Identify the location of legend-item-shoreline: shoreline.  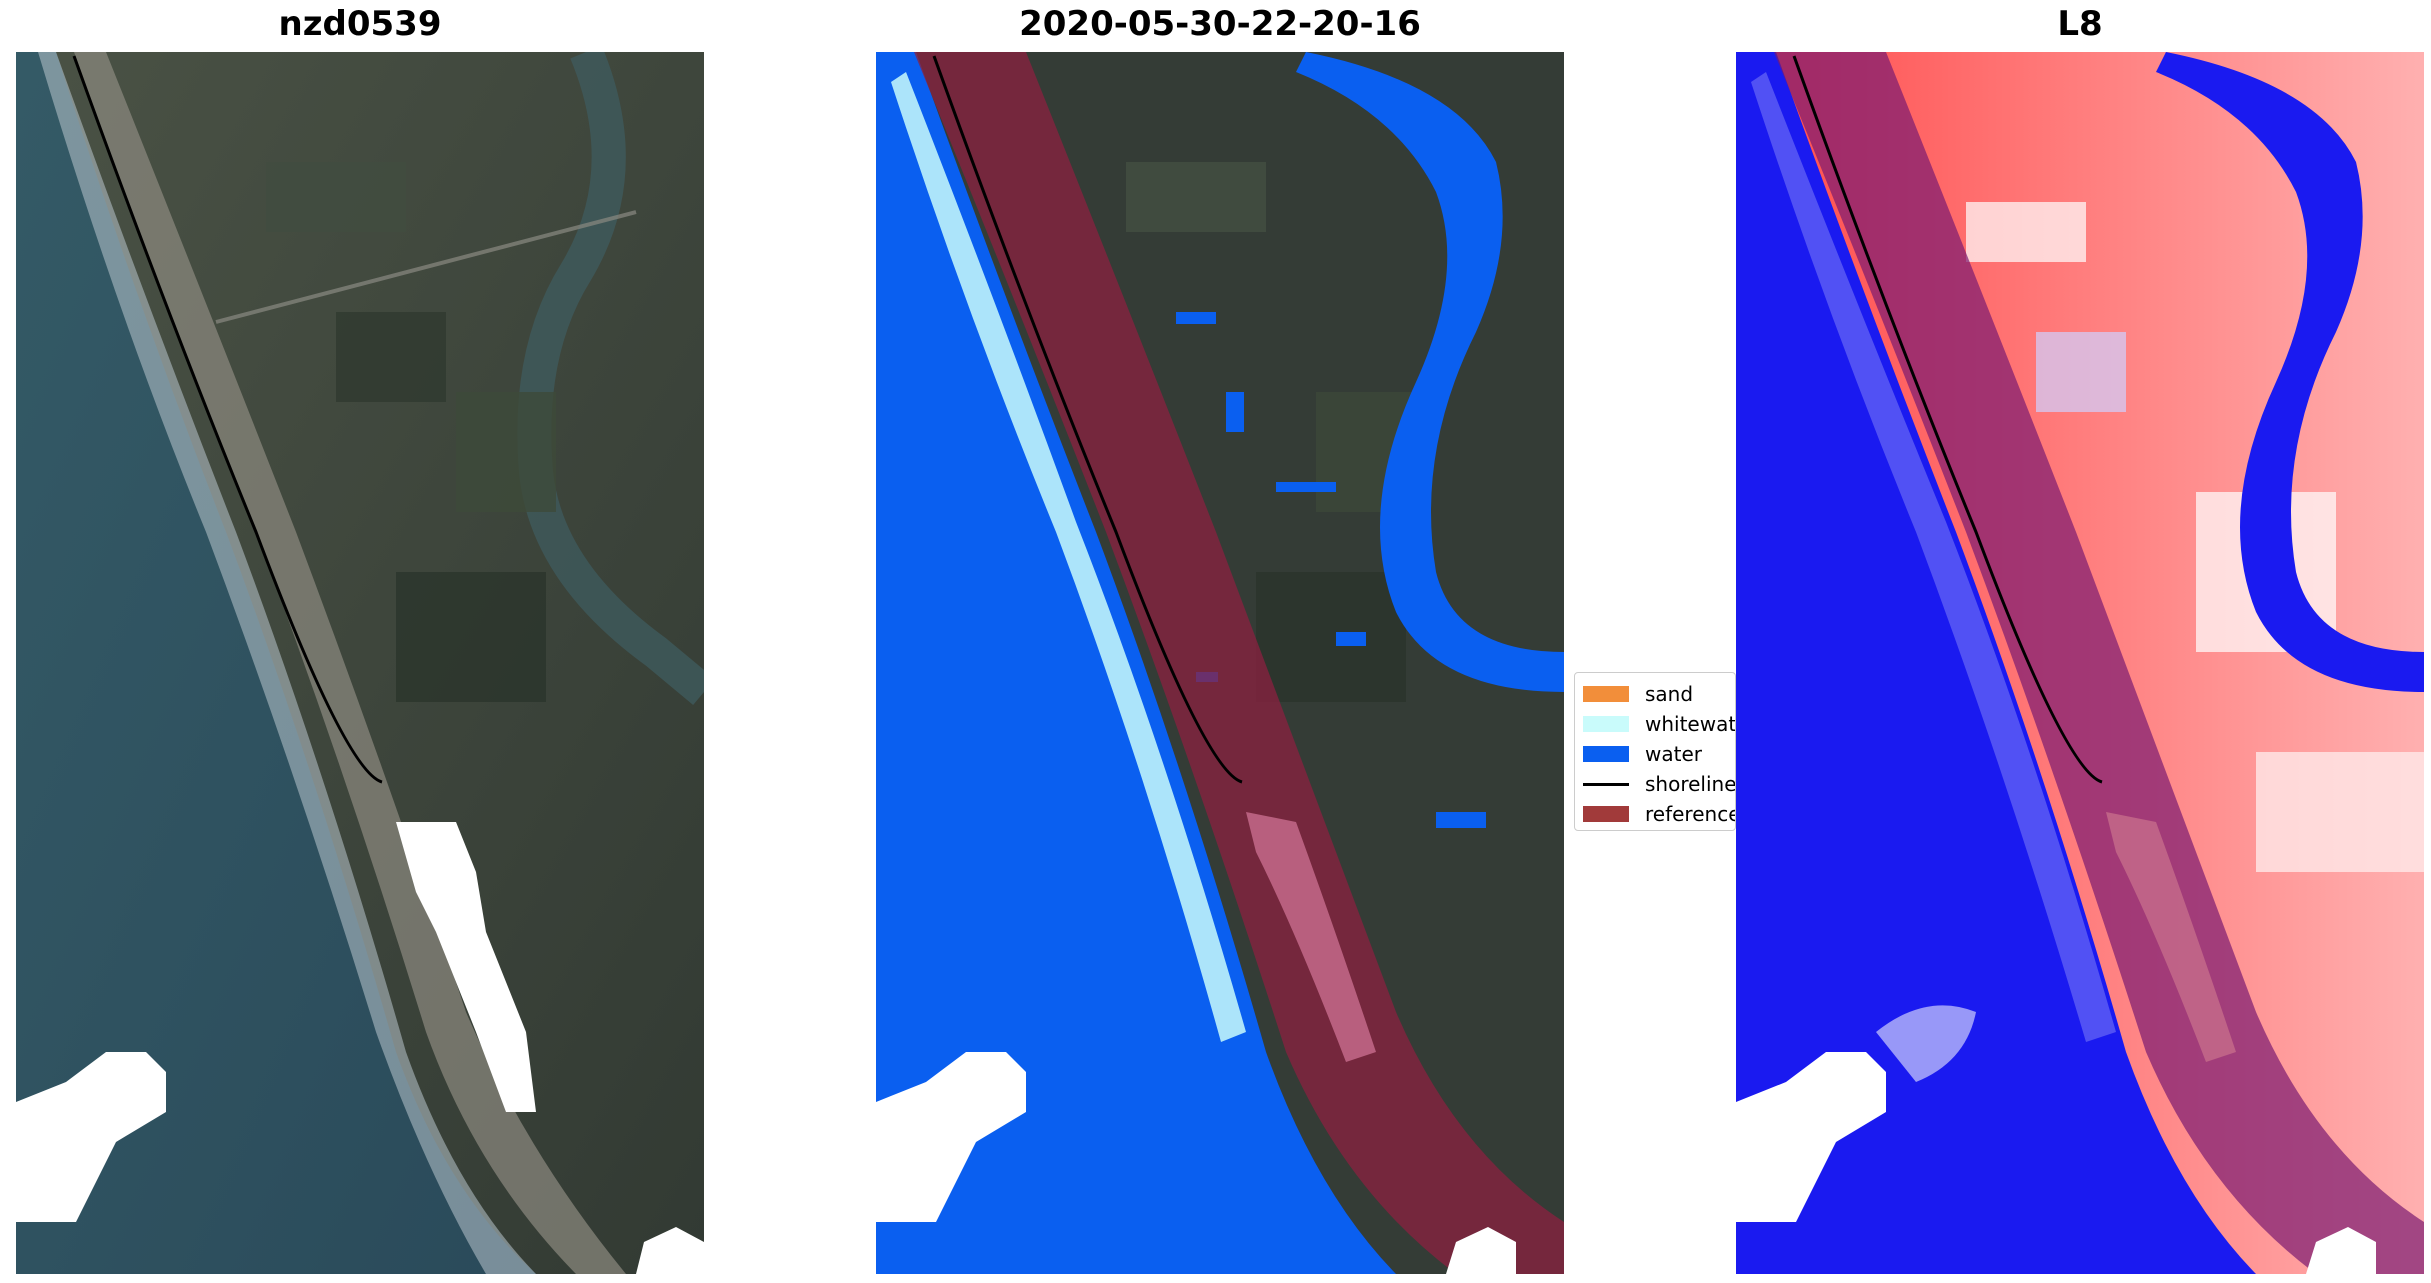
(1659, 784).